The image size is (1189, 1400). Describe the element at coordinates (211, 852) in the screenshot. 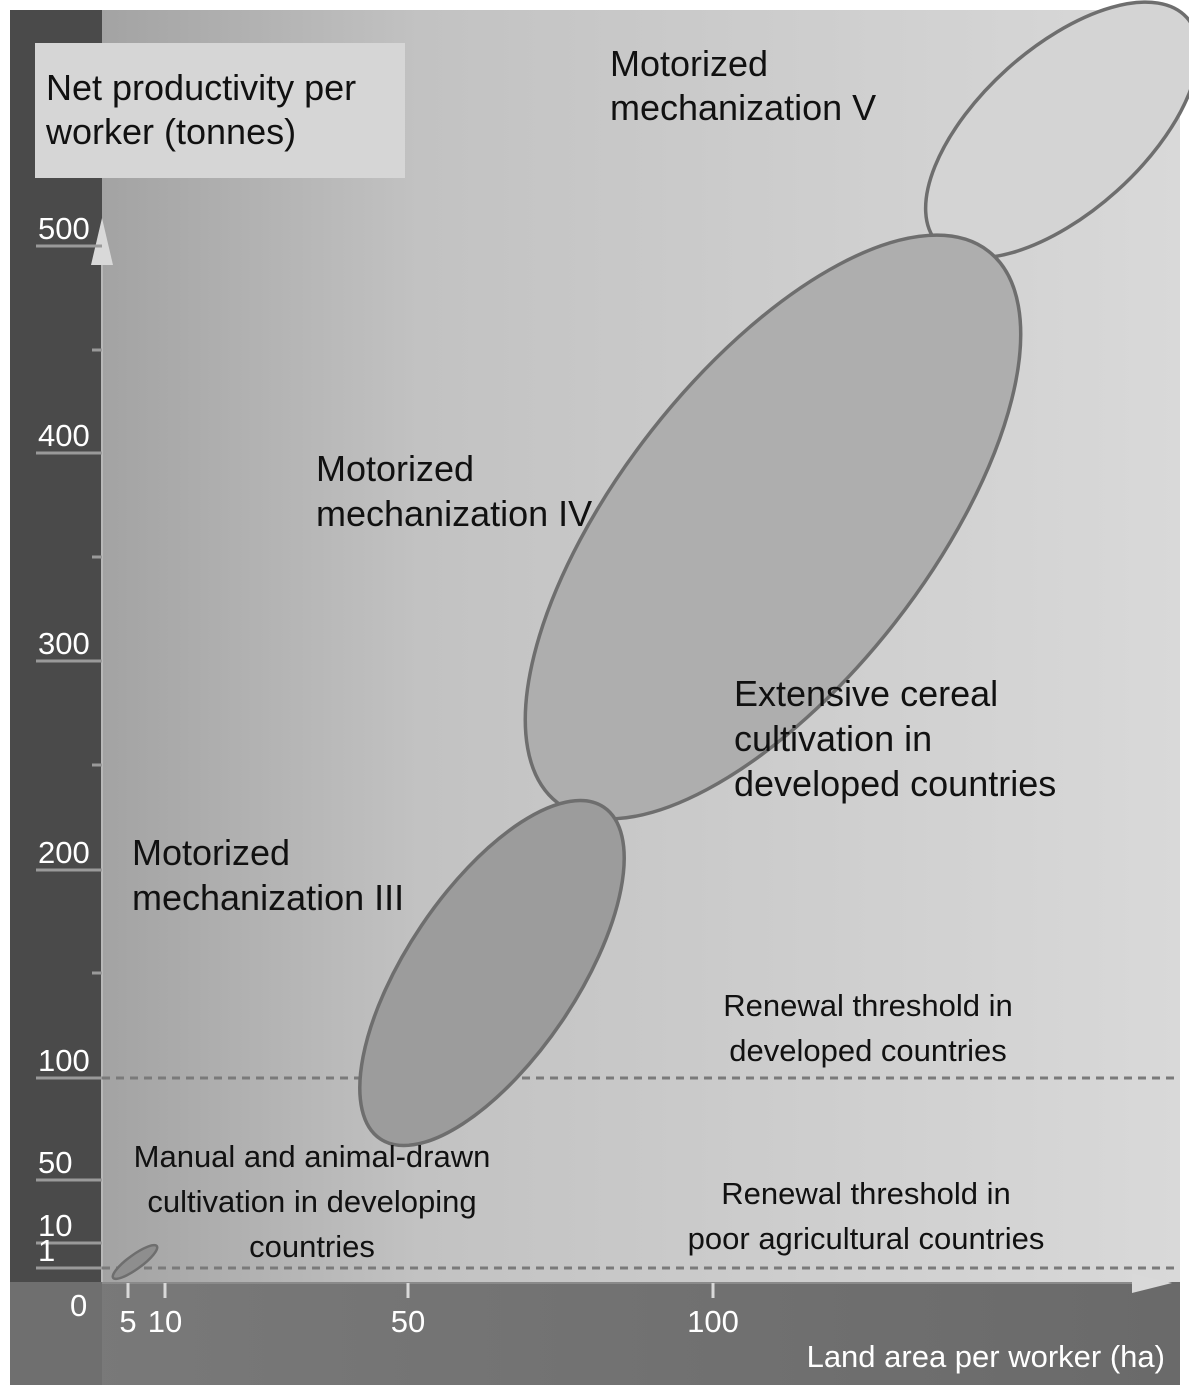

I see `label-mech3-line1: Motorized` at that location.